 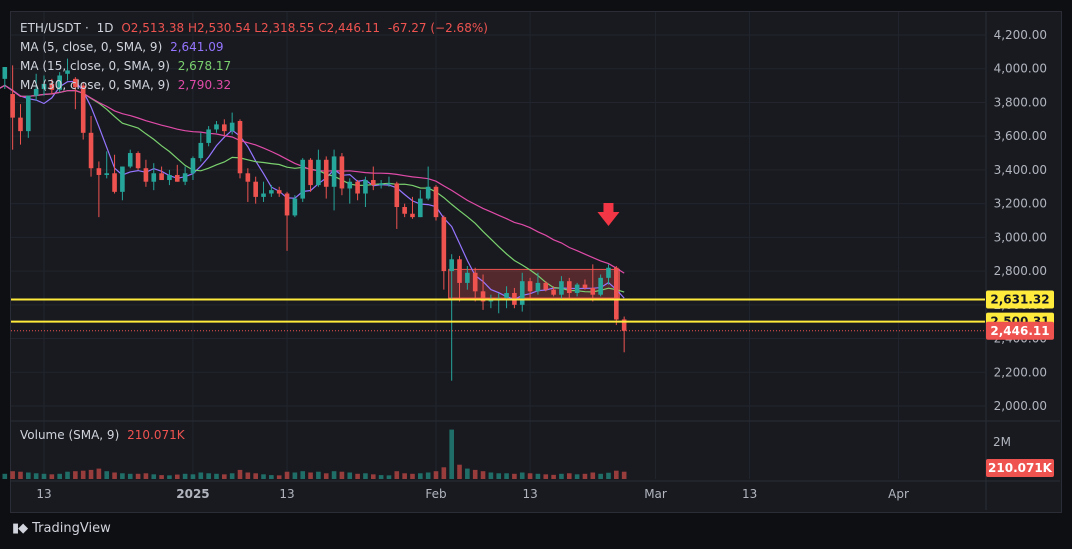 I want to click on price-tick-label: 4,000.00, so click(x=1020, y=69).